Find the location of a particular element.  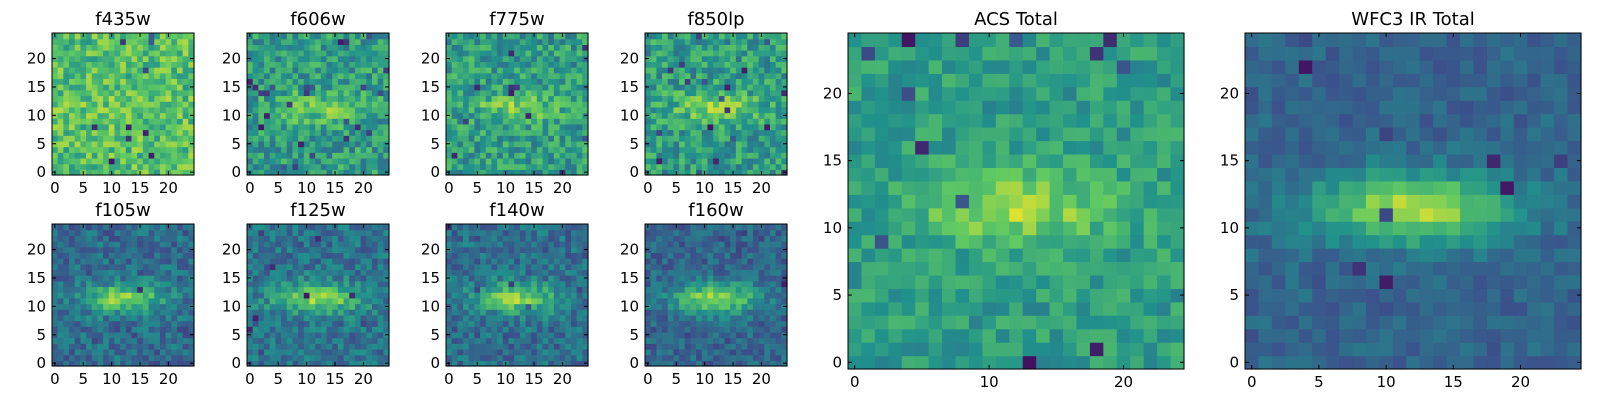

y-tick-label: 20 is located at coordinates (629, 59).